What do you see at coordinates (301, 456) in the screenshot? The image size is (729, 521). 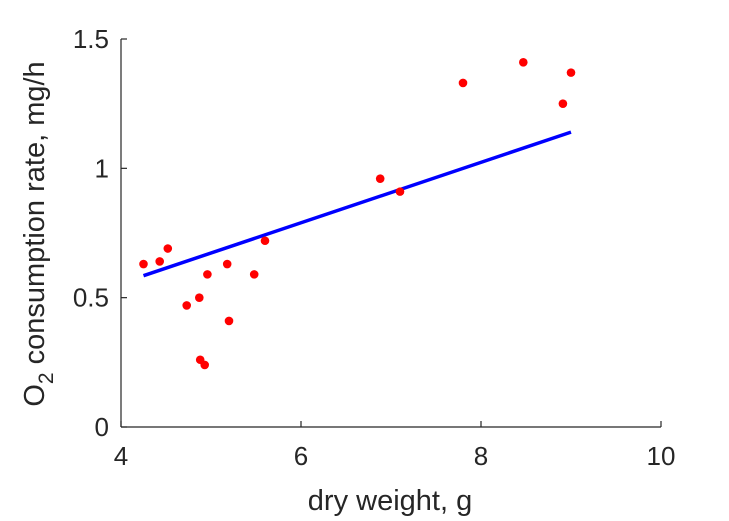 I see `x-tick-label: 6` at bounding box center [301, 456].